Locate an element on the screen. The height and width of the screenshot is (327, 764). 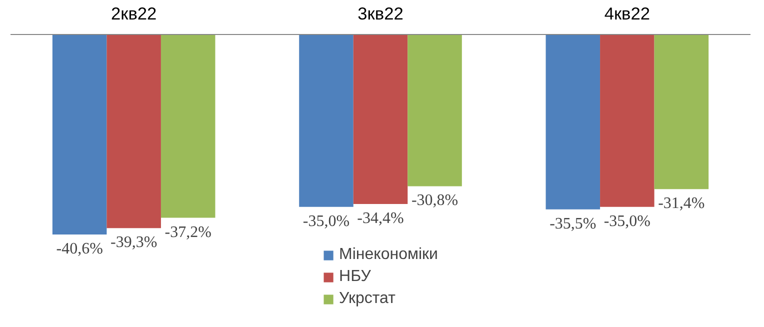
x-tick-label: 4кв22 is located at coordinates (627, 14).